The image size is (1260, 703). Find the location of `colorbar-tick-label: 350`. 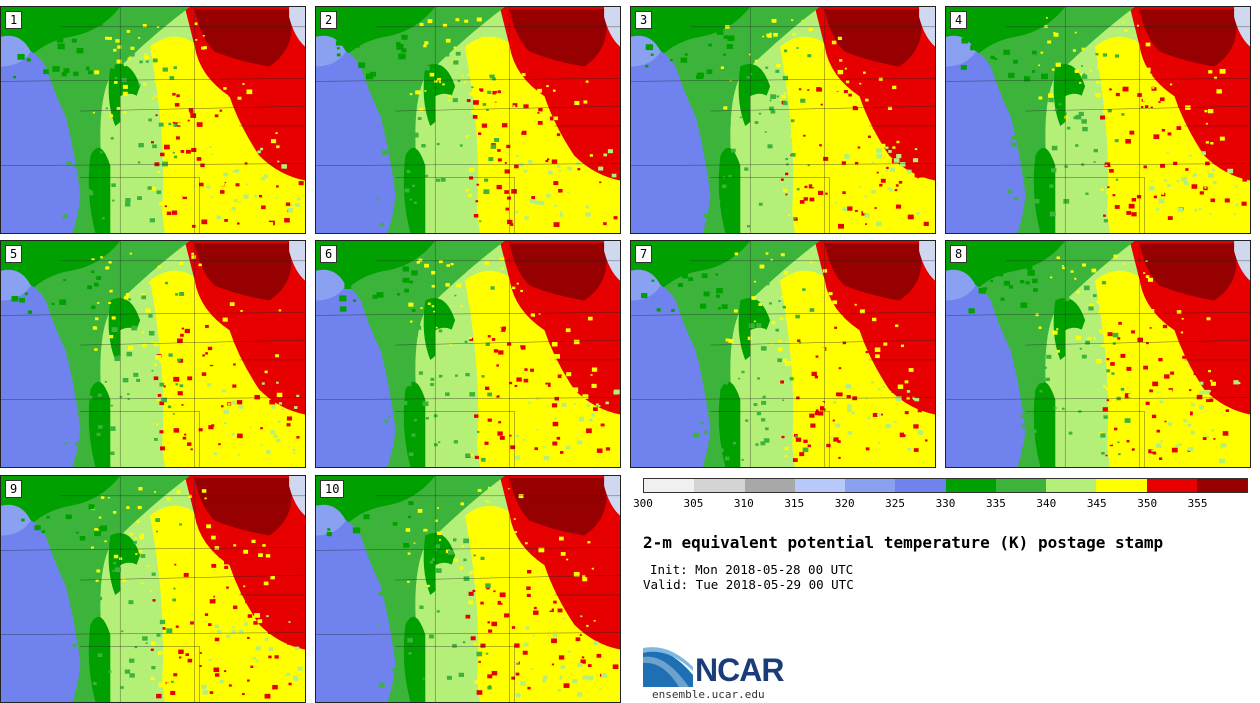

colorbar-tick-label: 350 is located at coordinates (1147, 503).